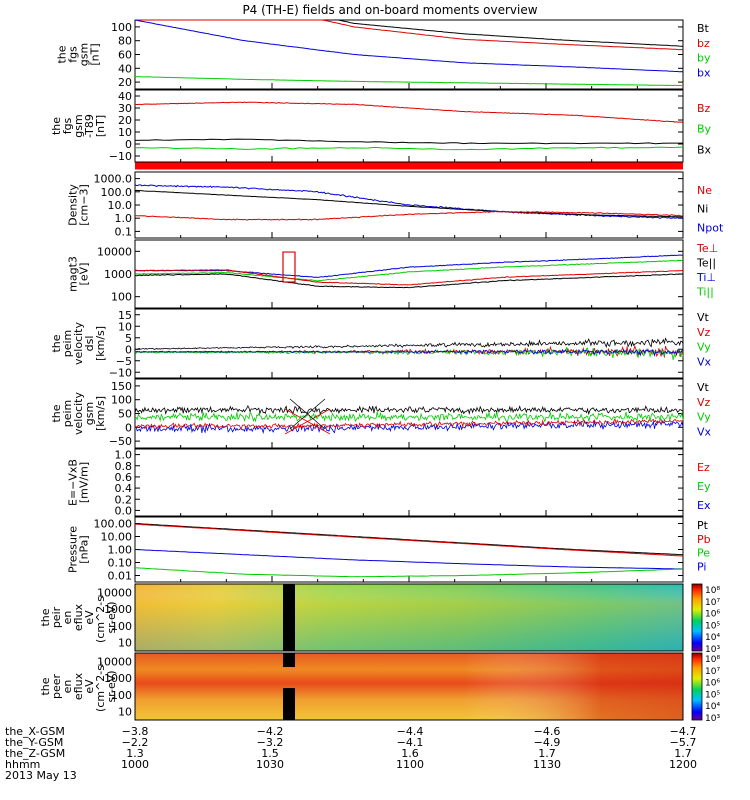 The height and width of the screenshot is (800, 750). Describe the element at coordinates (409, 686) in the screenshot. I see `spectrogram-peer-shade` at that location.